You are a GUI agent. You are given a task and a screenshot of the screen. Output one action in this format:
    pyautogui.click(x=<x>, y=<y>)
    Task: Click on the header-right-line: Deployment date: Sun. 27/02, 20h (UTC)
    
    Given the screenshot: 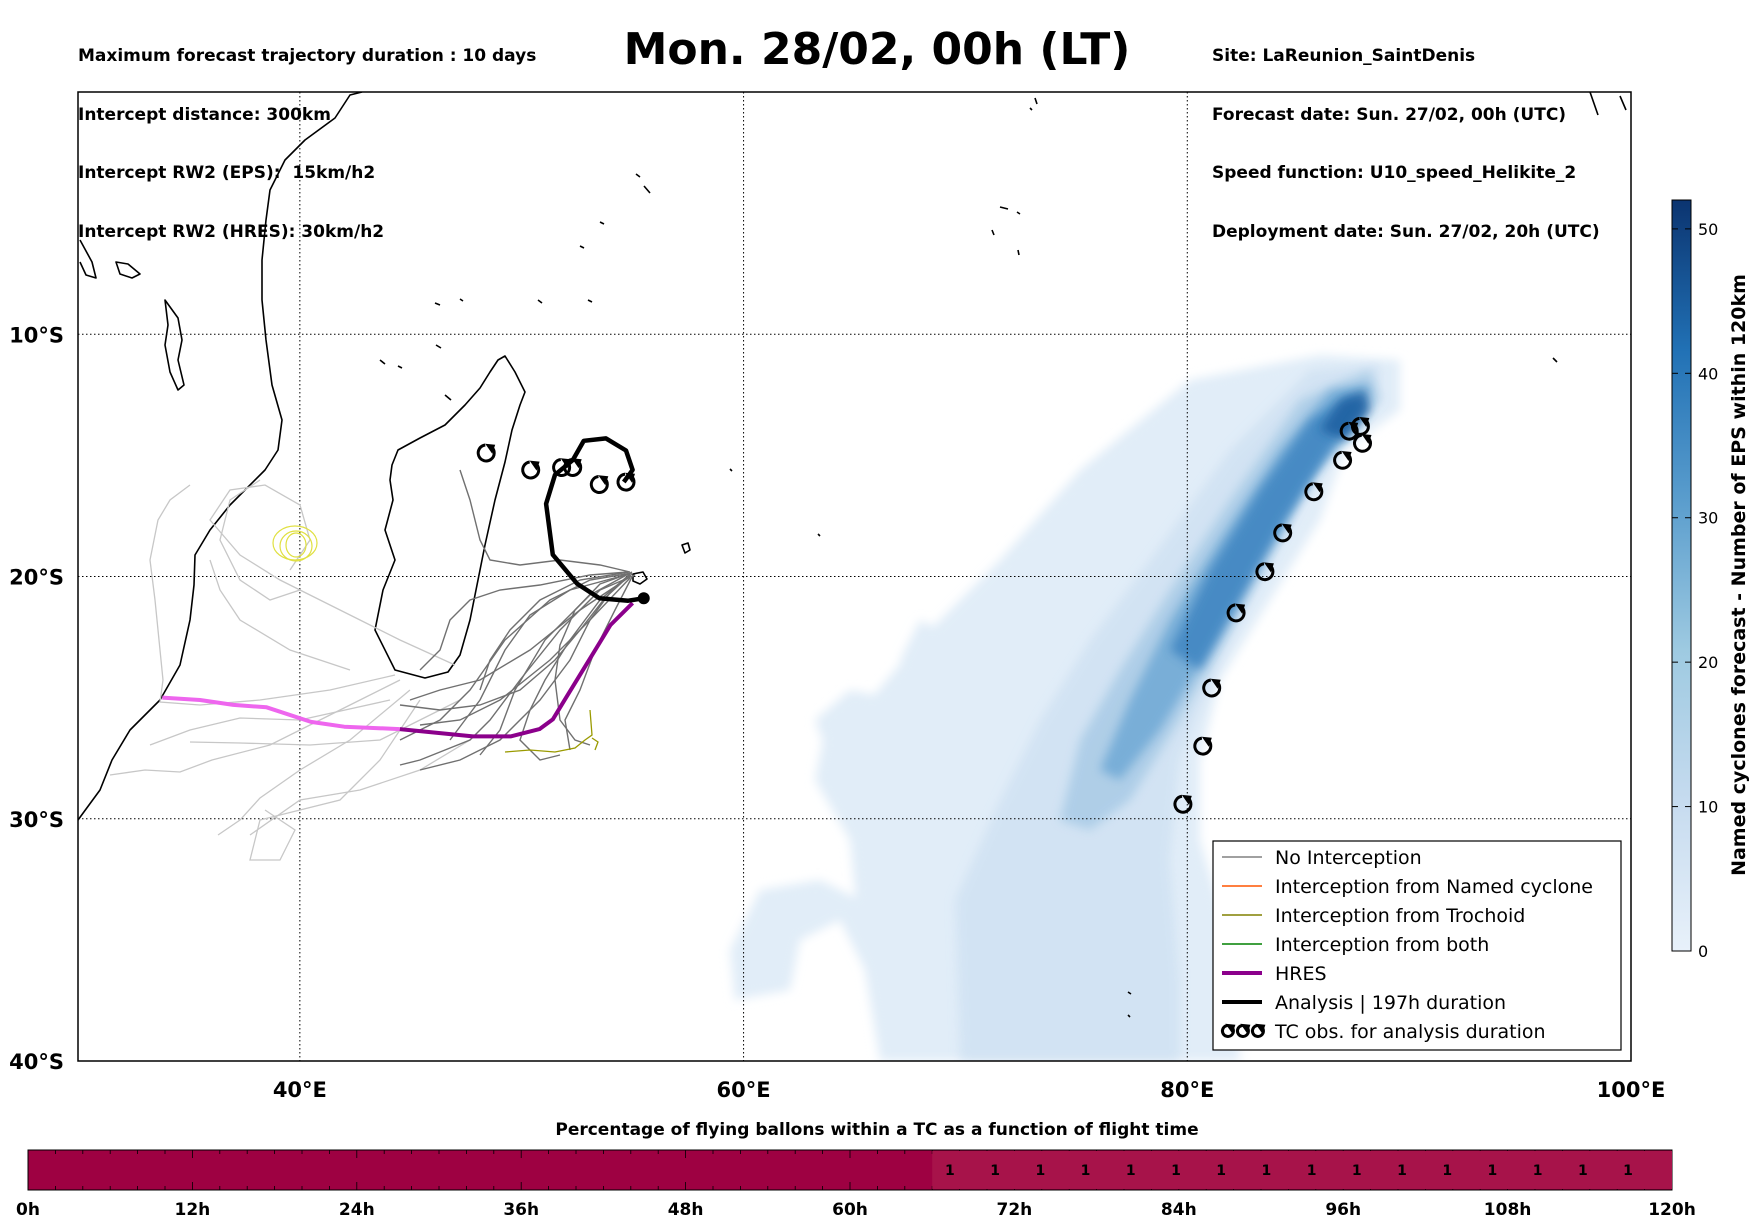 What is the action you would take?
    pyautogui.click(x=1406, y=231)
    